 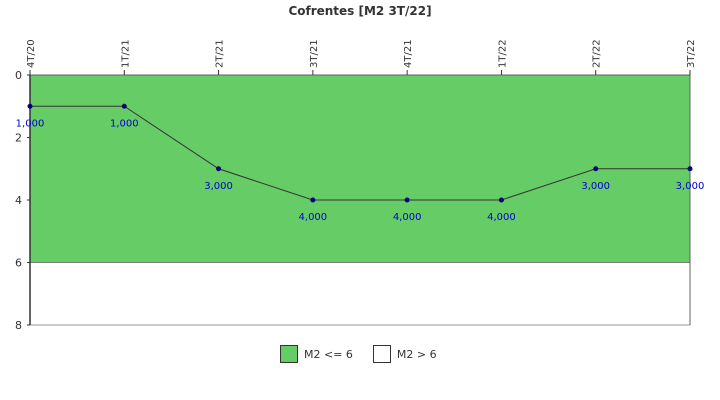 What do you see at coordinates (416, 354) in the screenshot?
I see `legend-label-gt6: M2 > 6` at bounding box center [416, 354].